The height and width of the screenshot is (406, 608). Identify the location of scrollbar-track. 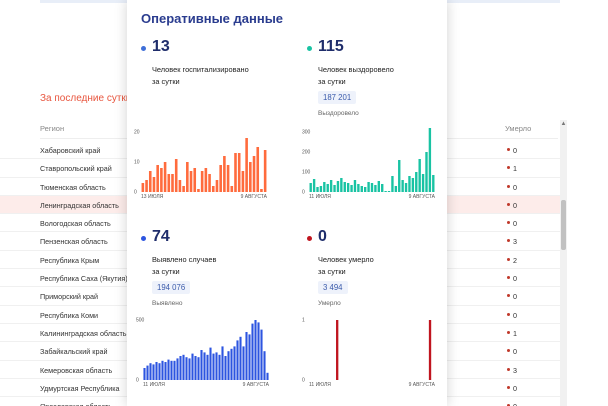
(563, 263).